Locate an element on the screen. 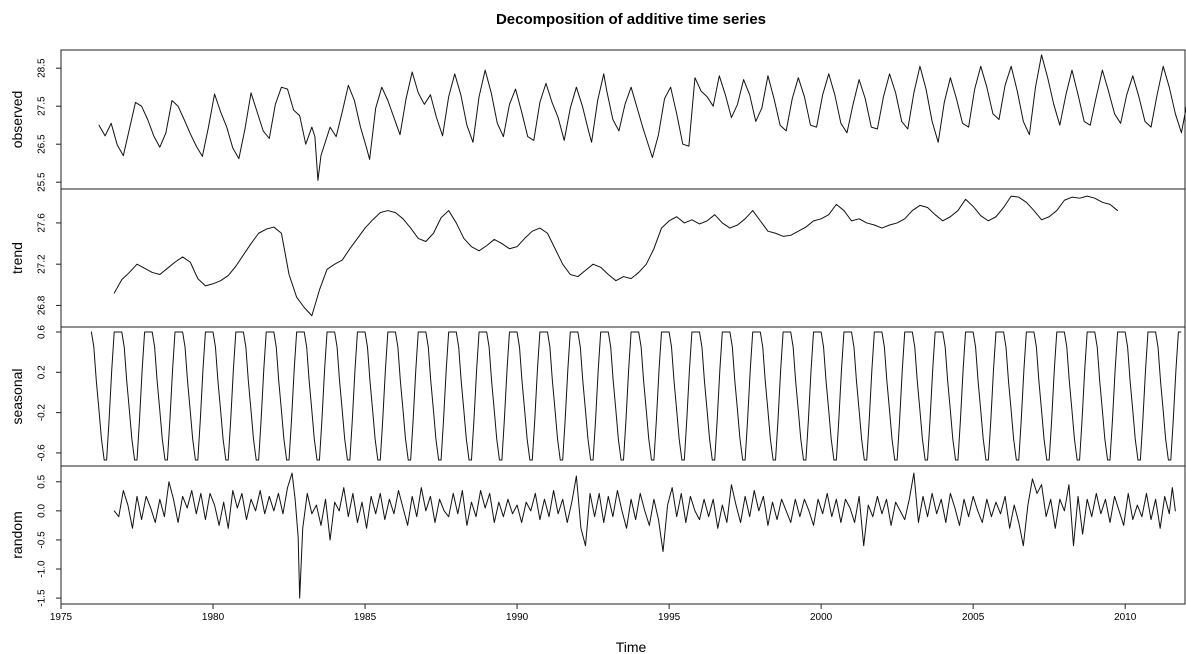  x-axis-tick-label: 1980 is located at coordinates (213, 617).